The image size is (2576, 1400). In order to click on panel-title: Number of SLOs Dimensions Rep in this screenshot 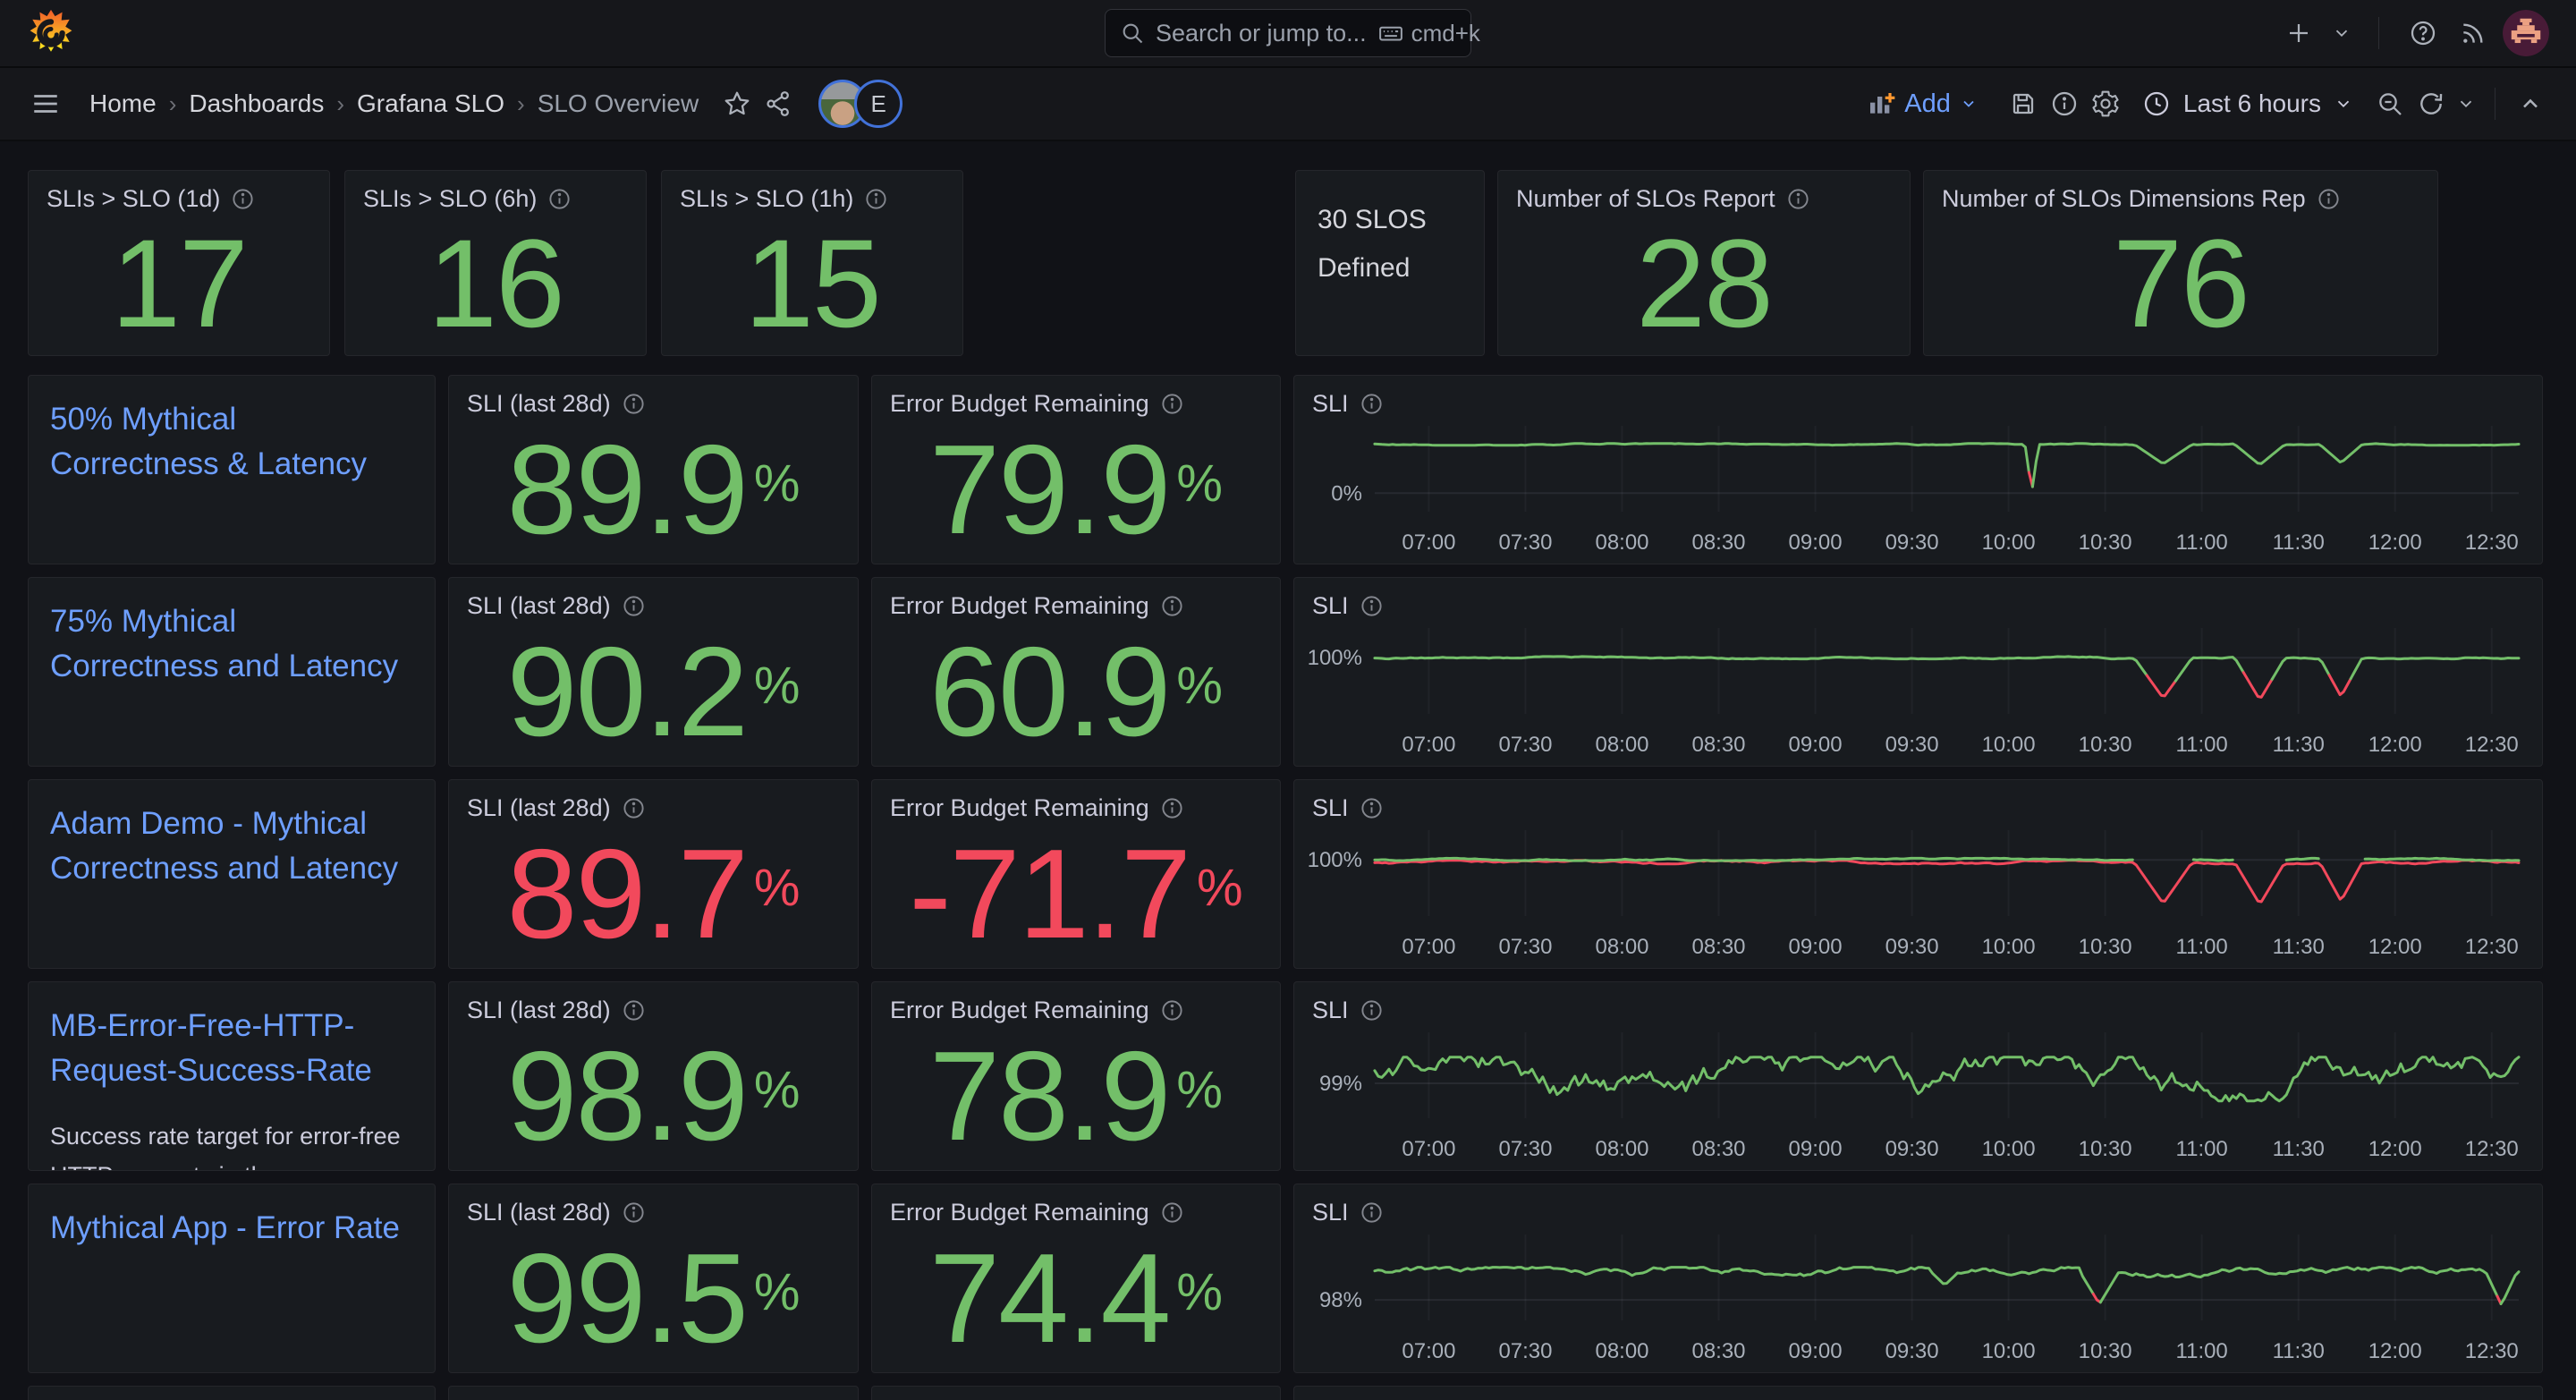, I will do `click(2124, 198)`.